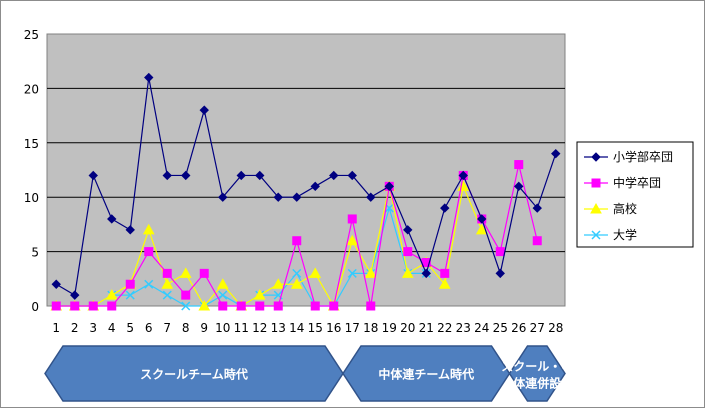 The image size is (705, 409). I want to click on x-tick-label: 18, so click(370, 328).